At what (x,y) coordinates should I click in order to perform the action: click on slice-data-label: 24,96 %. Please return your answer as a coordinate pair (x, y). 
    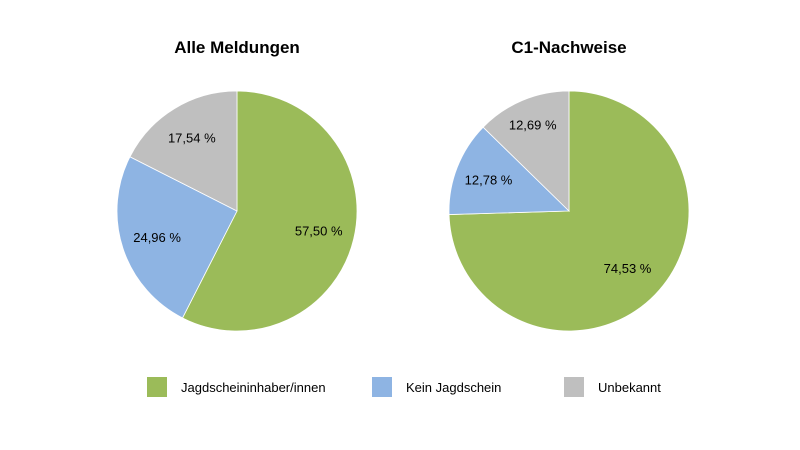
    Looking at the image, I should click on (157, 237).